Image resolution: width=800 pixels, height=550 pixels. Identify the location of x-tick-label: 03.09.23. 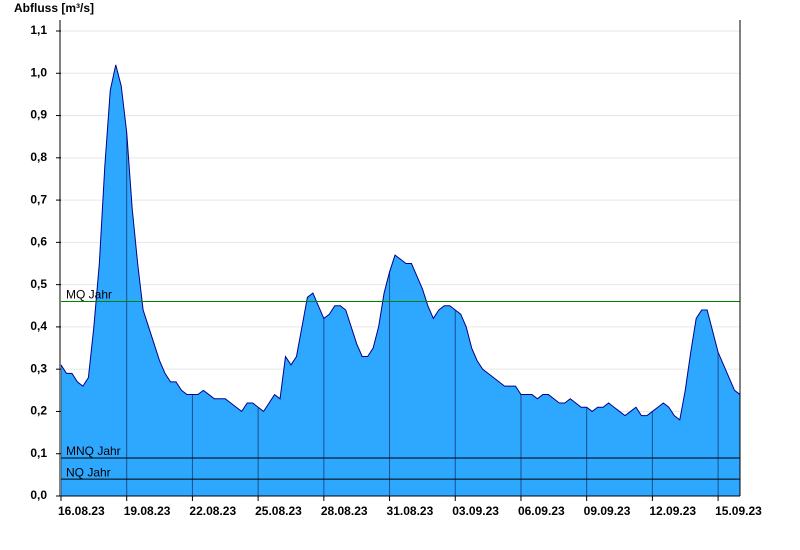
(475, 511).